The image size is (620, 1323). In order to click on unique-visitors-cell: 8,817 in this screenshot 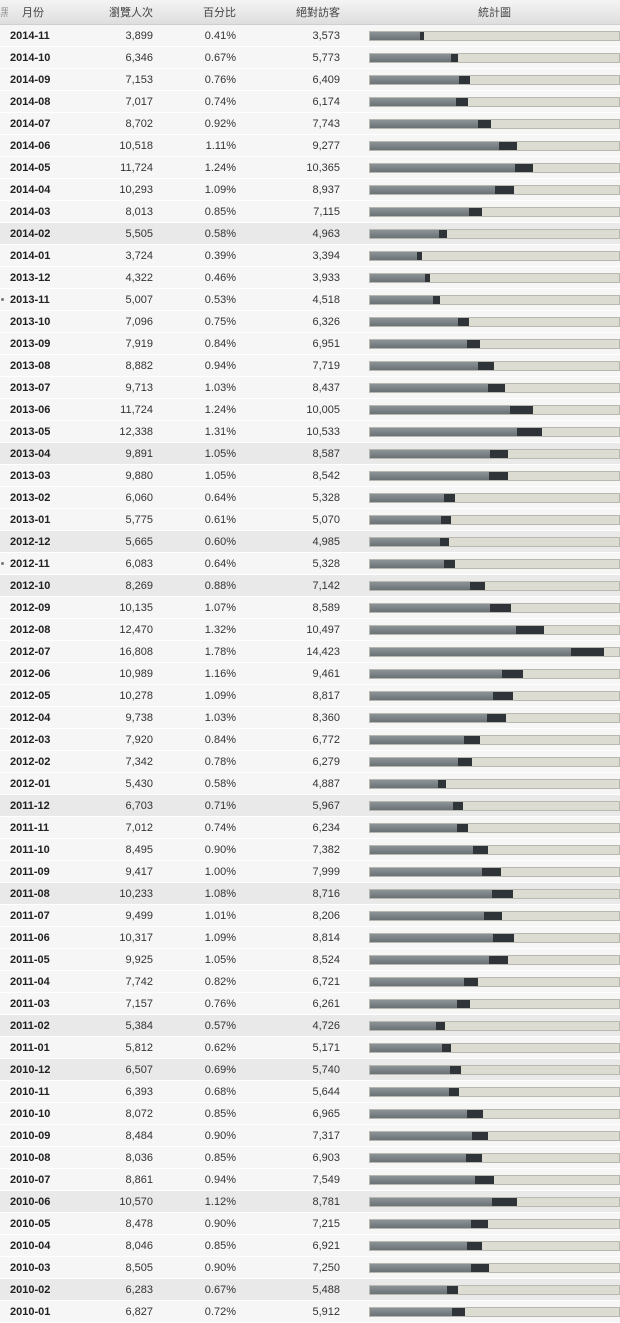, I will do `click(326, 695)`.